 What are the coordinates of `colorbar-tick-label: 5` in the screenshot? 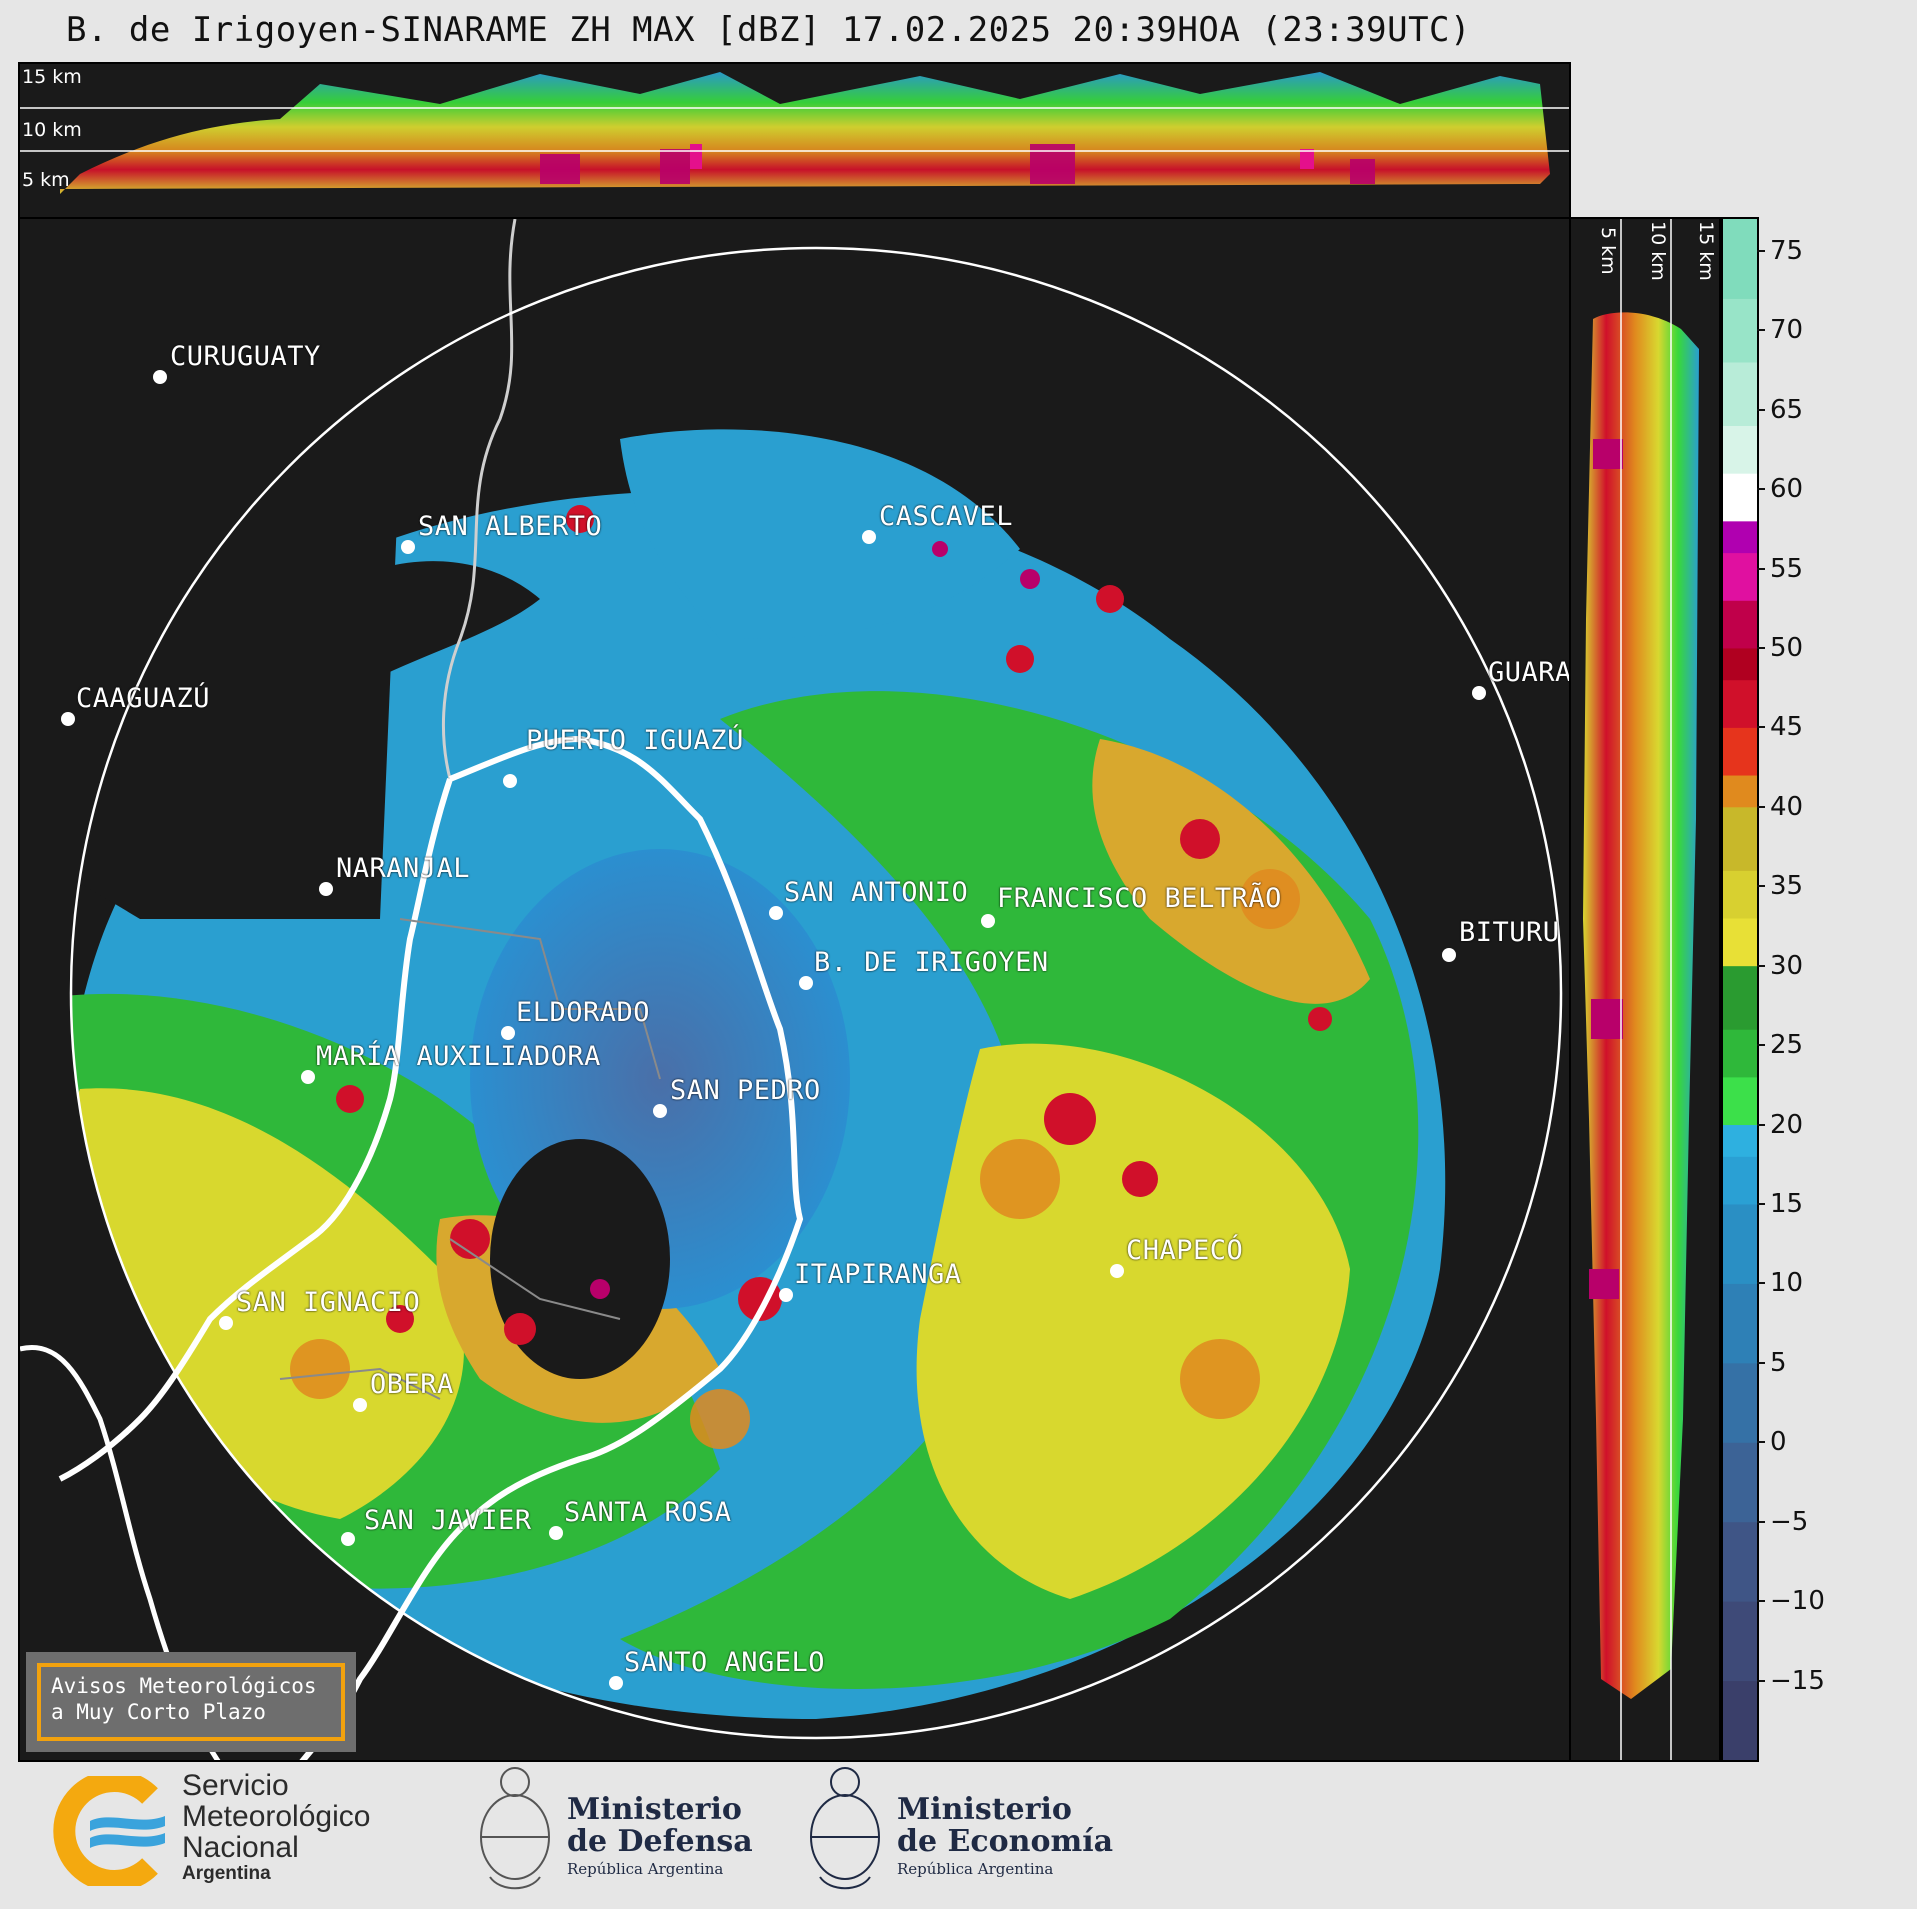 It's located at (1778, 1362).